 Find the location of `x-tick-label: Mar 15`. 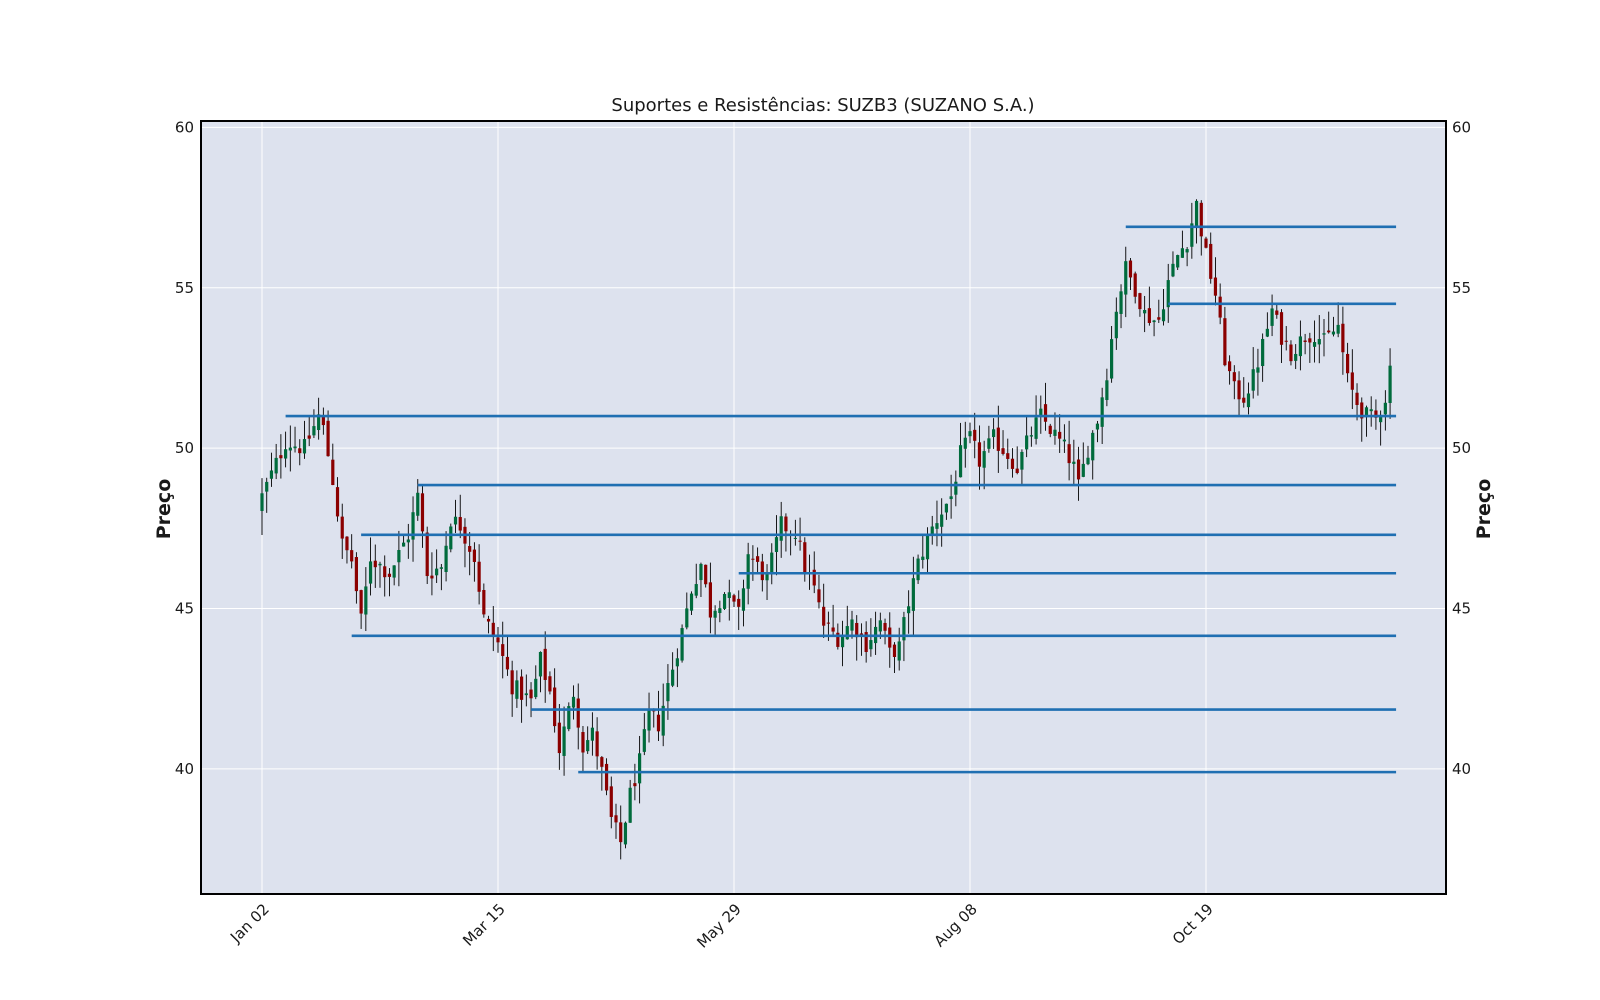

x-tick-label: Mar 15 is located at coordinates (484, 925).